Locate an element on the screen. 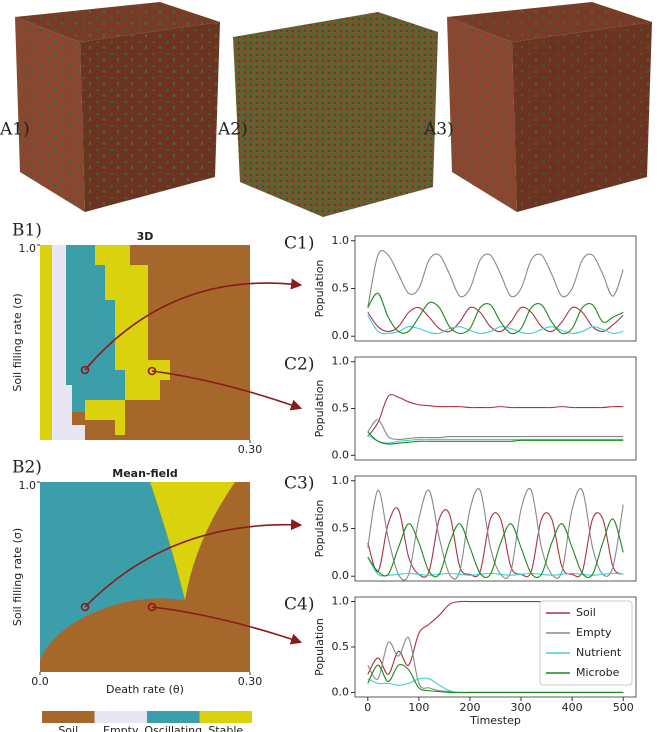 The image size is (660, 732). plot-title: Mean-field is located at coordinates (144, 473).